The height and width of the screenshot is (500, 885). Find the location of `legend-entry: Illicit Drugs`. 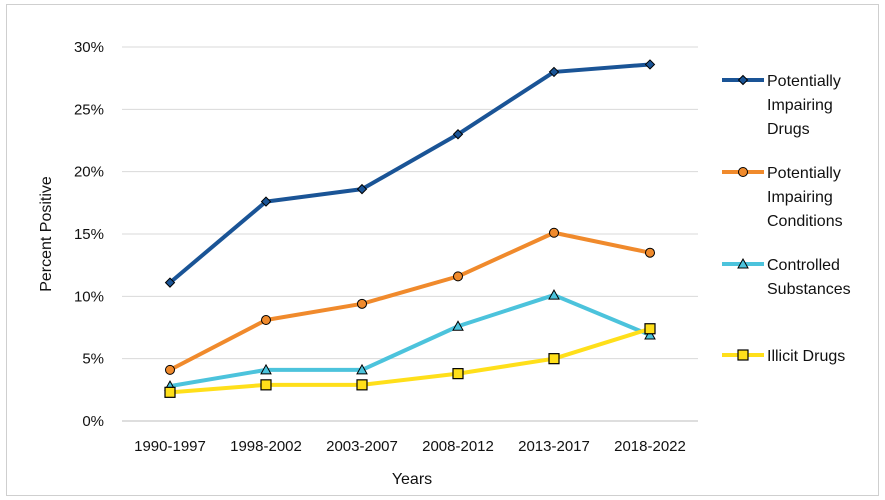

legend-entry: Illicit Drugs is located at coordinates (783, 356).